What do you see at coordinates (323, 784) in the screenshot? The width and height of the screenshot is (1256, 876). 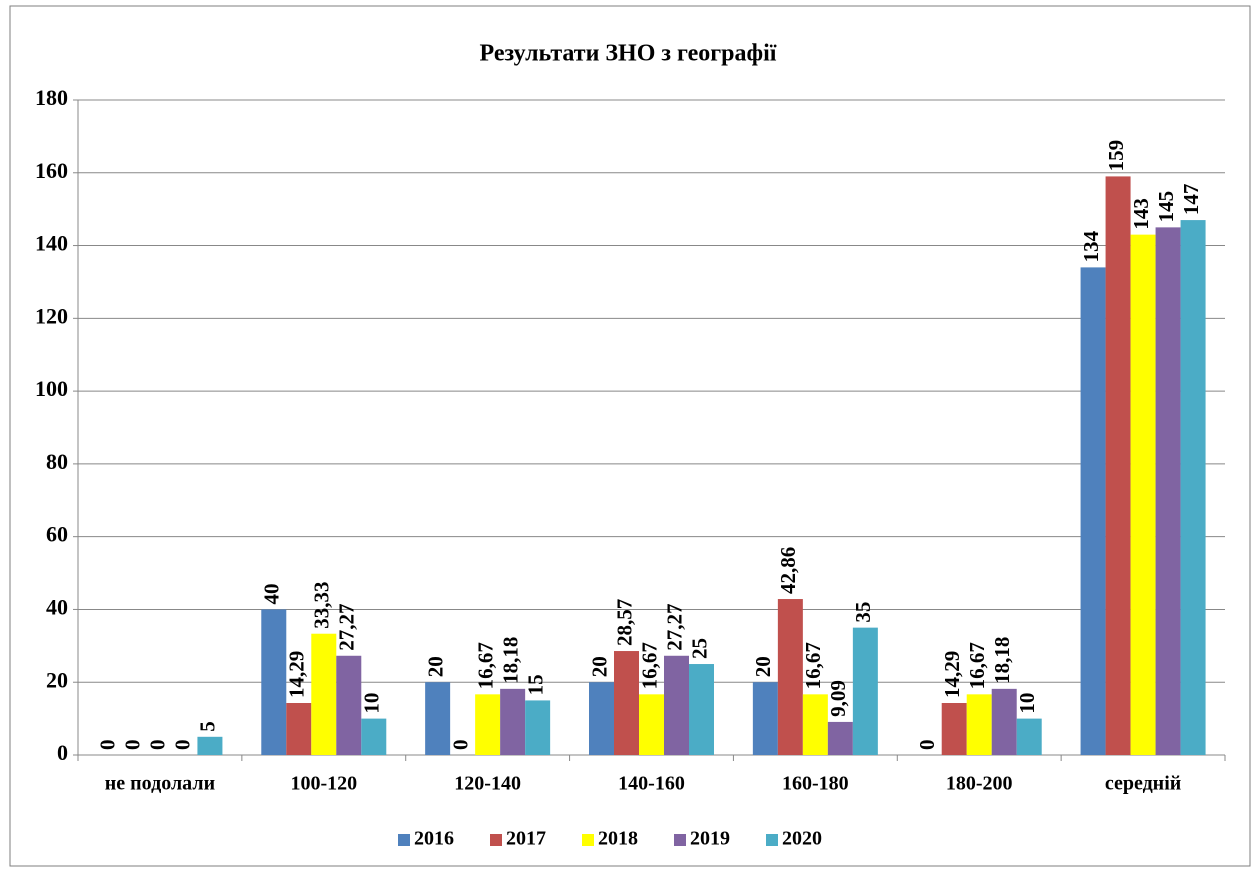 I see `x-tick-label: 100-120` at bounding box center [323, 784].